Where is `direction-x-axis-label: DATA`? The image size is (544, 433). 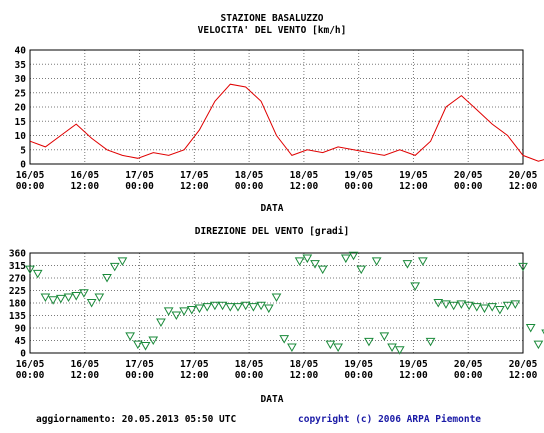 direction-x-axis-label: DATA is located at coordinates (272, 399).